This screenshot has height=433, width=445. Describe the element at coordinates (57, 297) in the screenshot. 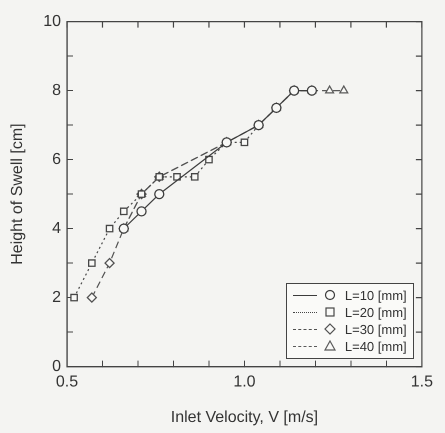

I see `y-tick-label: 2` at that location.